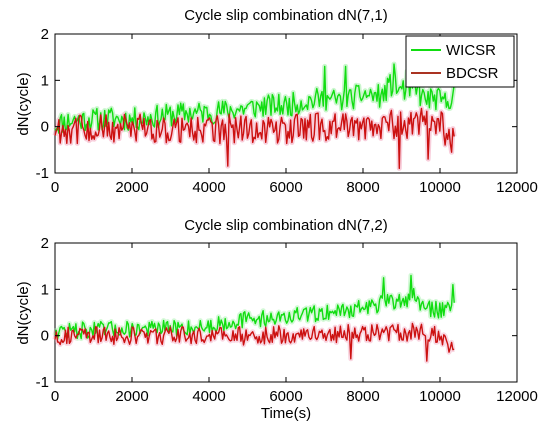  I want to click on legend-box, so click(460, 61).